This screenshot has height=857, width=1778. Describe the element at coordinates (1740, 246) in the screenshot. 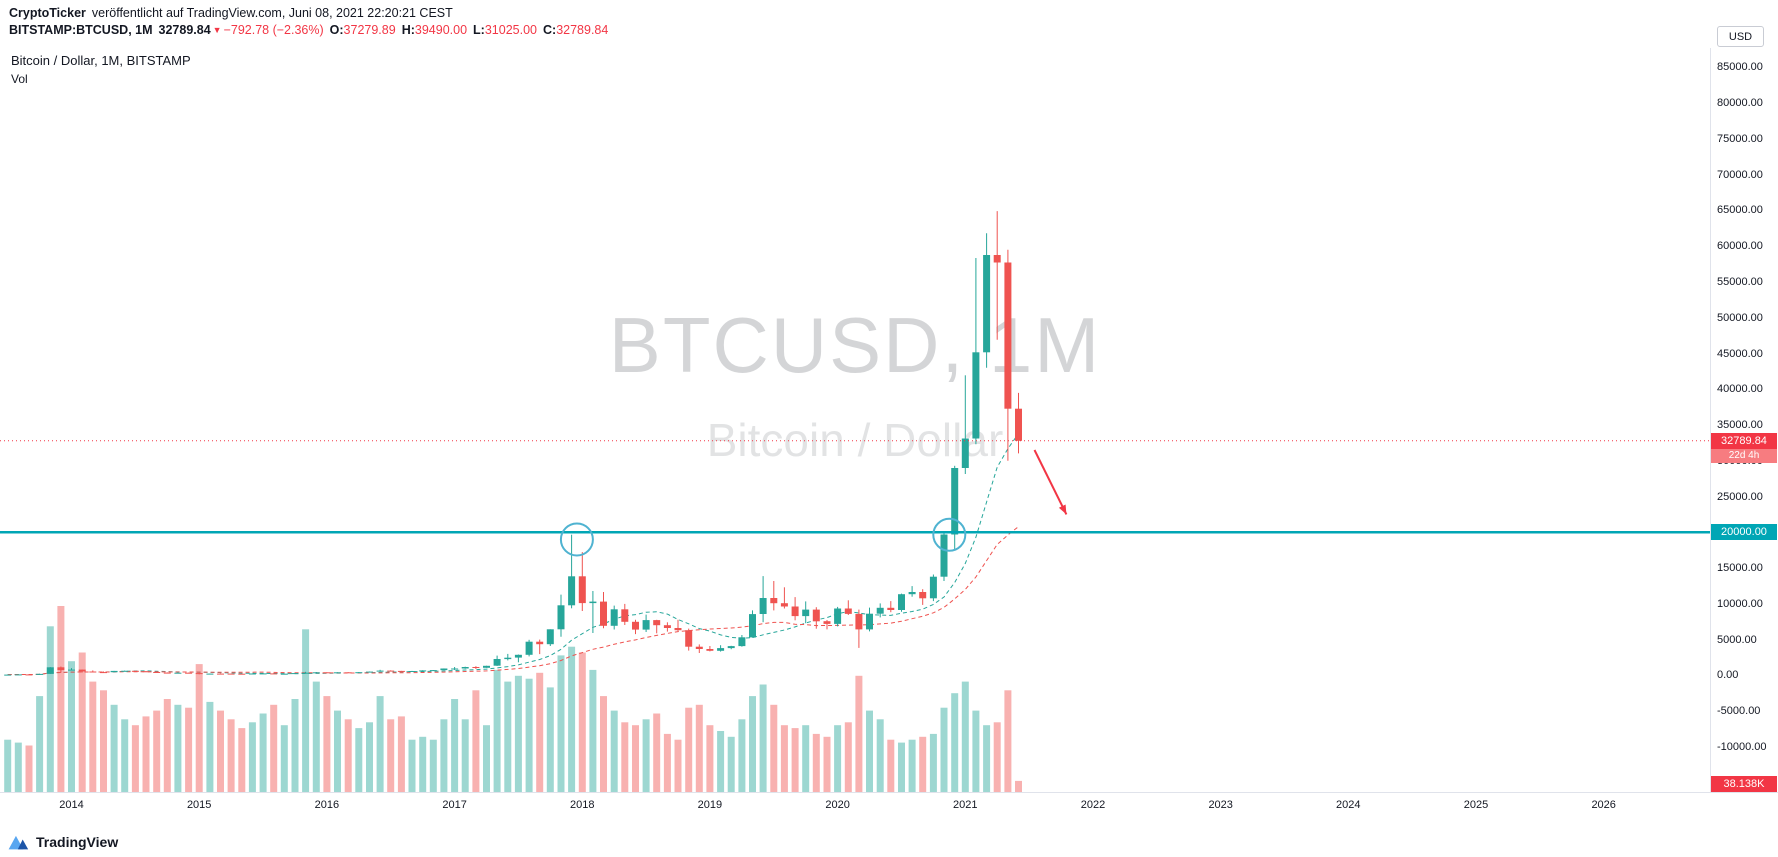

I see `price-tick-label: 60000.00` at that location.